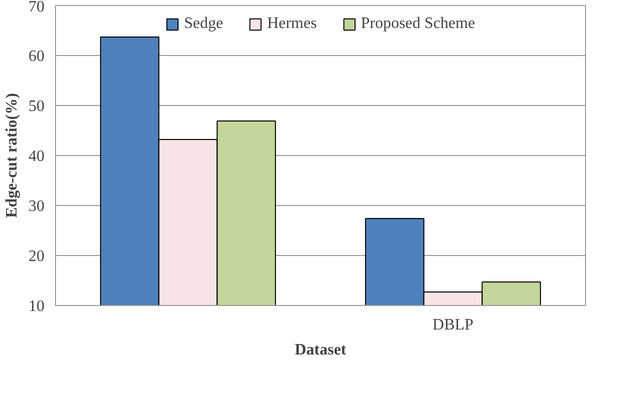 The width and height of the screenshot is (634, 418). What do you see at coordinates (36, 306) in the screenshot?
I see `y-tick-label: 10` at bounding box center [36, 306].